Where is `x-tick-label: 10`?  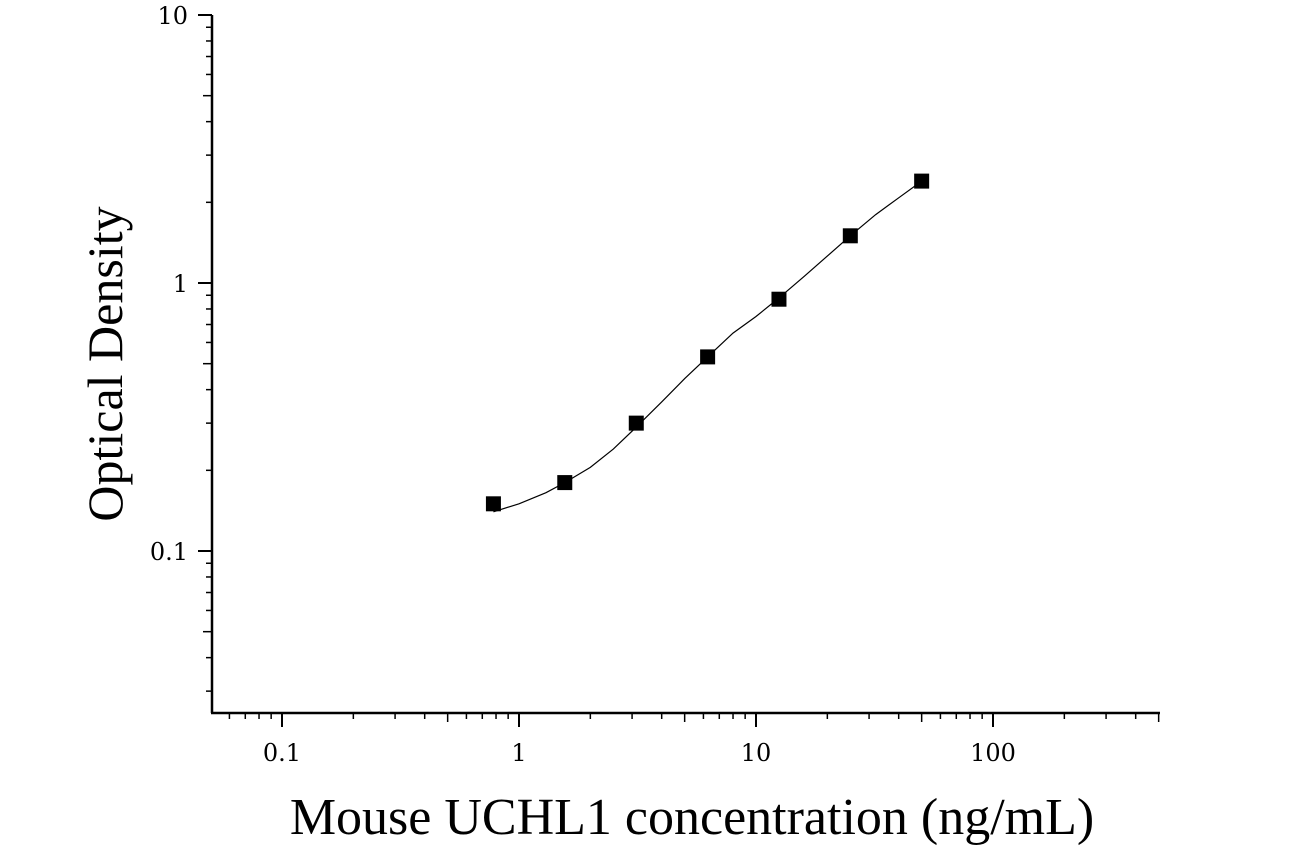
x-tick-label: 10 is located at coordinates (756, 753).